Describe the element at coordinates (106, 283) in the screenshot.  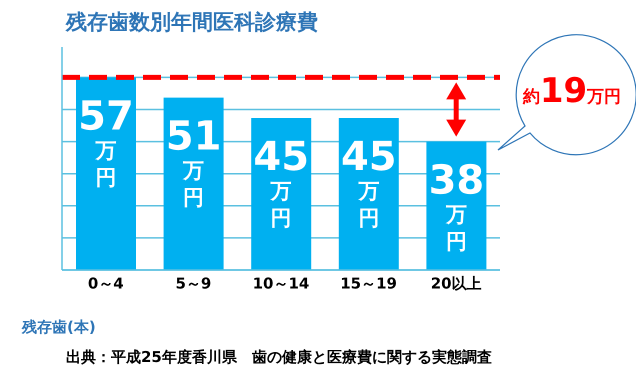
I see `x-tick-label: 0～4` at that location.